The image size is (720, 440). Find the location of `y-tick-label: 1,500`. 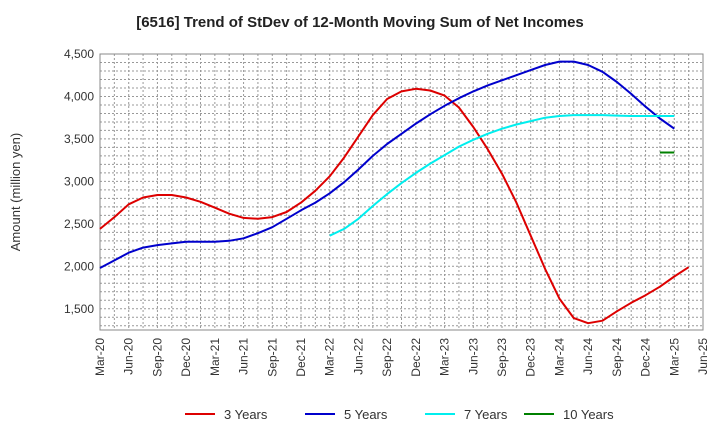

y-tick-label: 1,500 is located at coordinates (79, 309).